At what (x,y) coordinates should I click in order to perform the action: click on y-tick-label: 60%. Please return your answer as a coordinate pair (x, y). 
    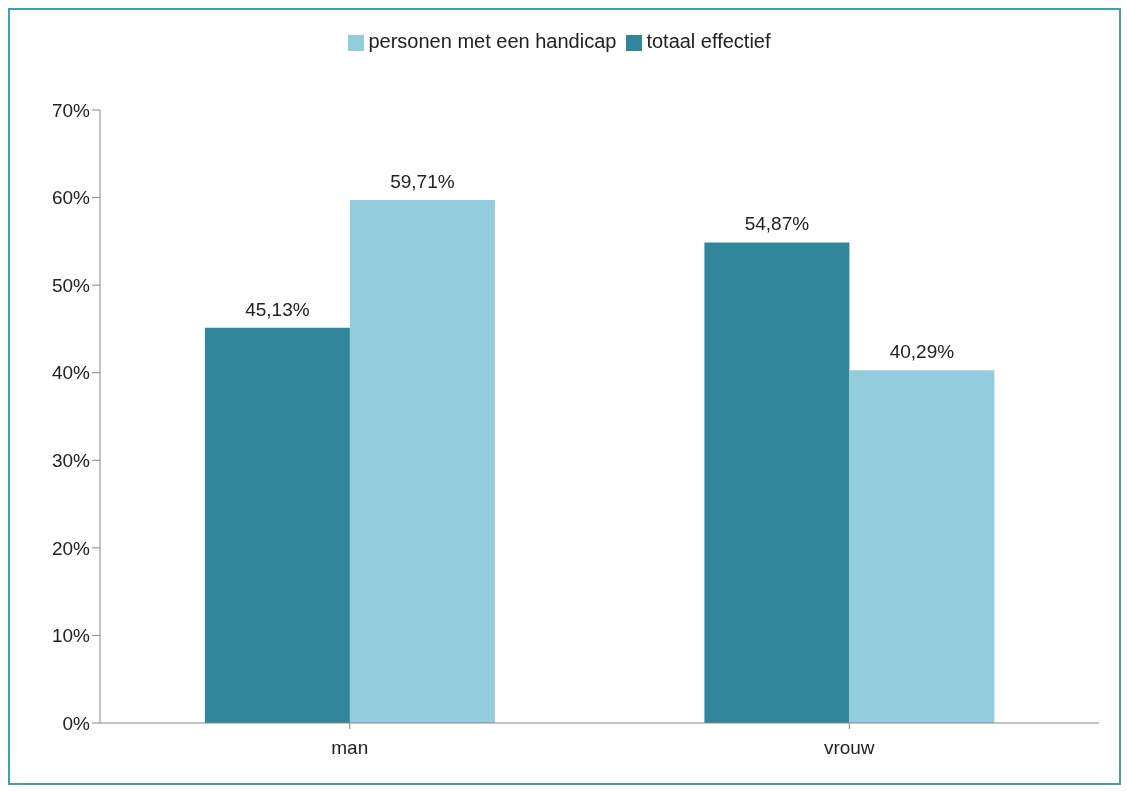
    Looking at the image, I should click on (71, 198).